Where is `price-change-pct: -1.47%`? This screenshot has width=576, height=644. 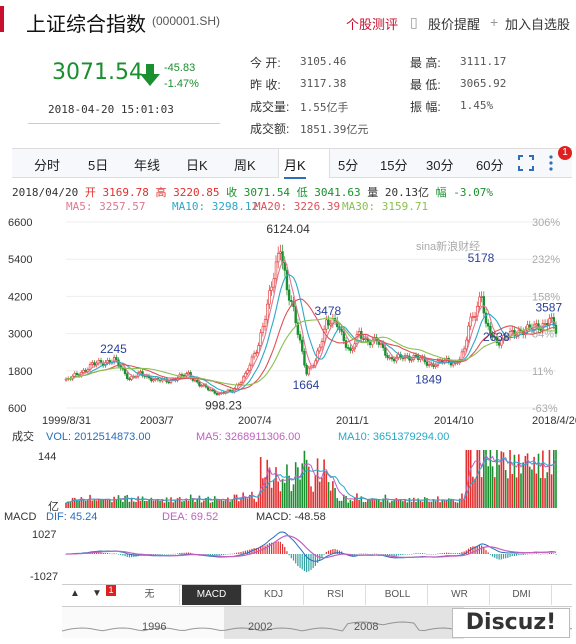 price-change-pct: -1.47% is located at coordinates (181, 84).